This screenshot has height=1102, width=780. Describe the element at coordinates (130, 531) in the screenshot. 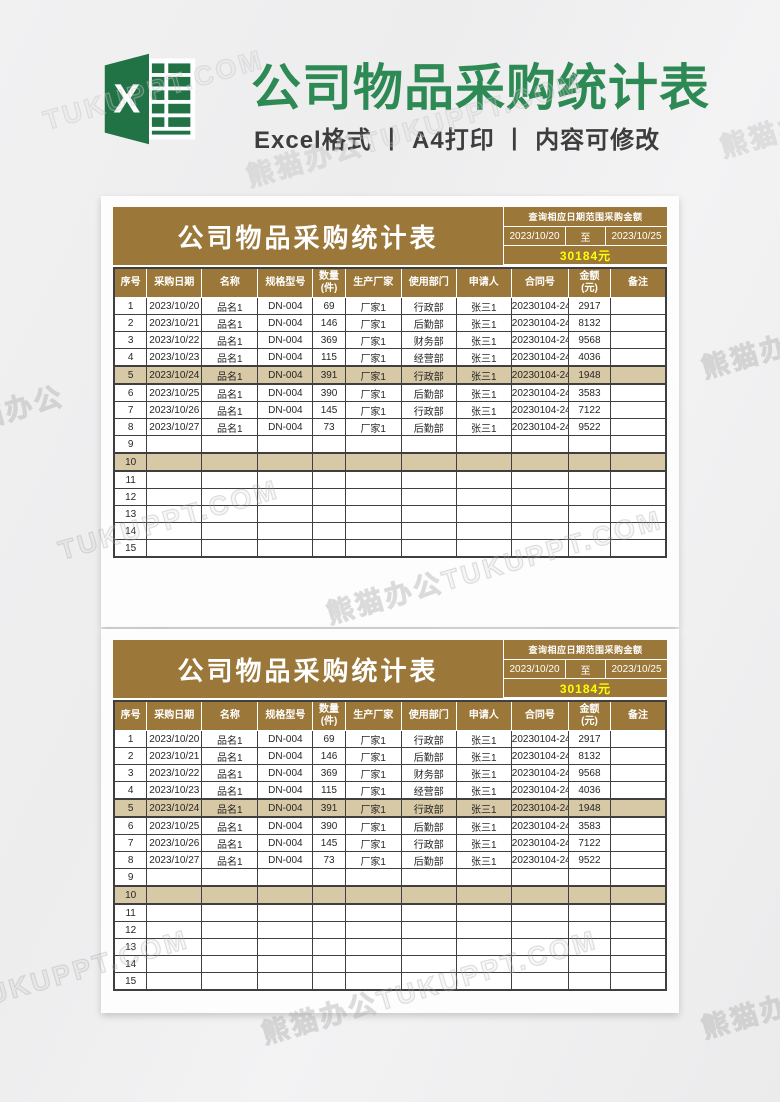

I see `cell: 14` at that location.